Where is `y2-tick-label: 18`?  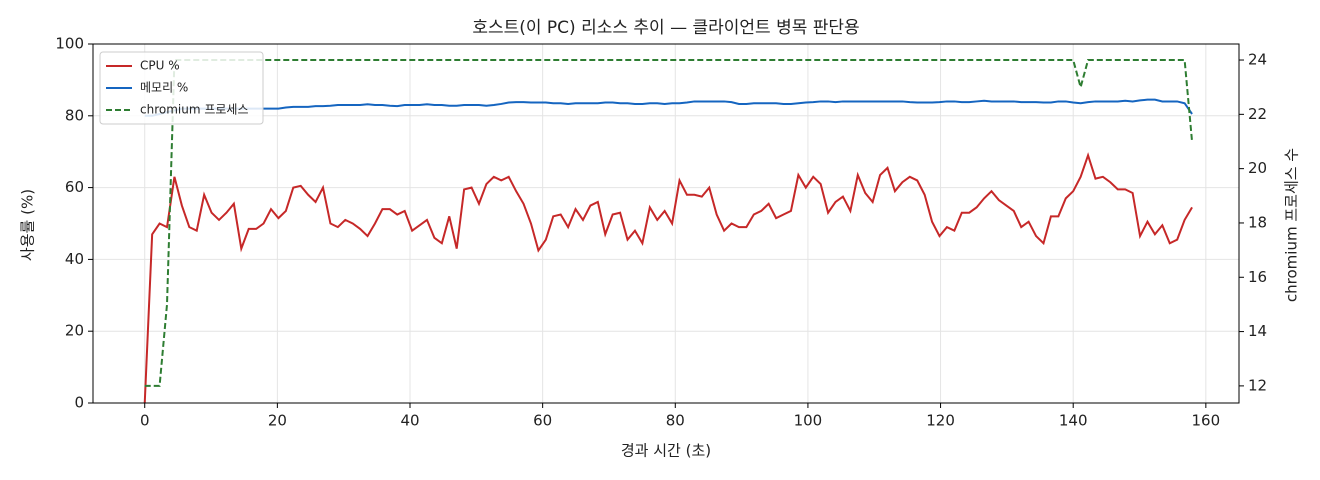
y2-tick-label: 18 is located at coordinates (1257, 222).